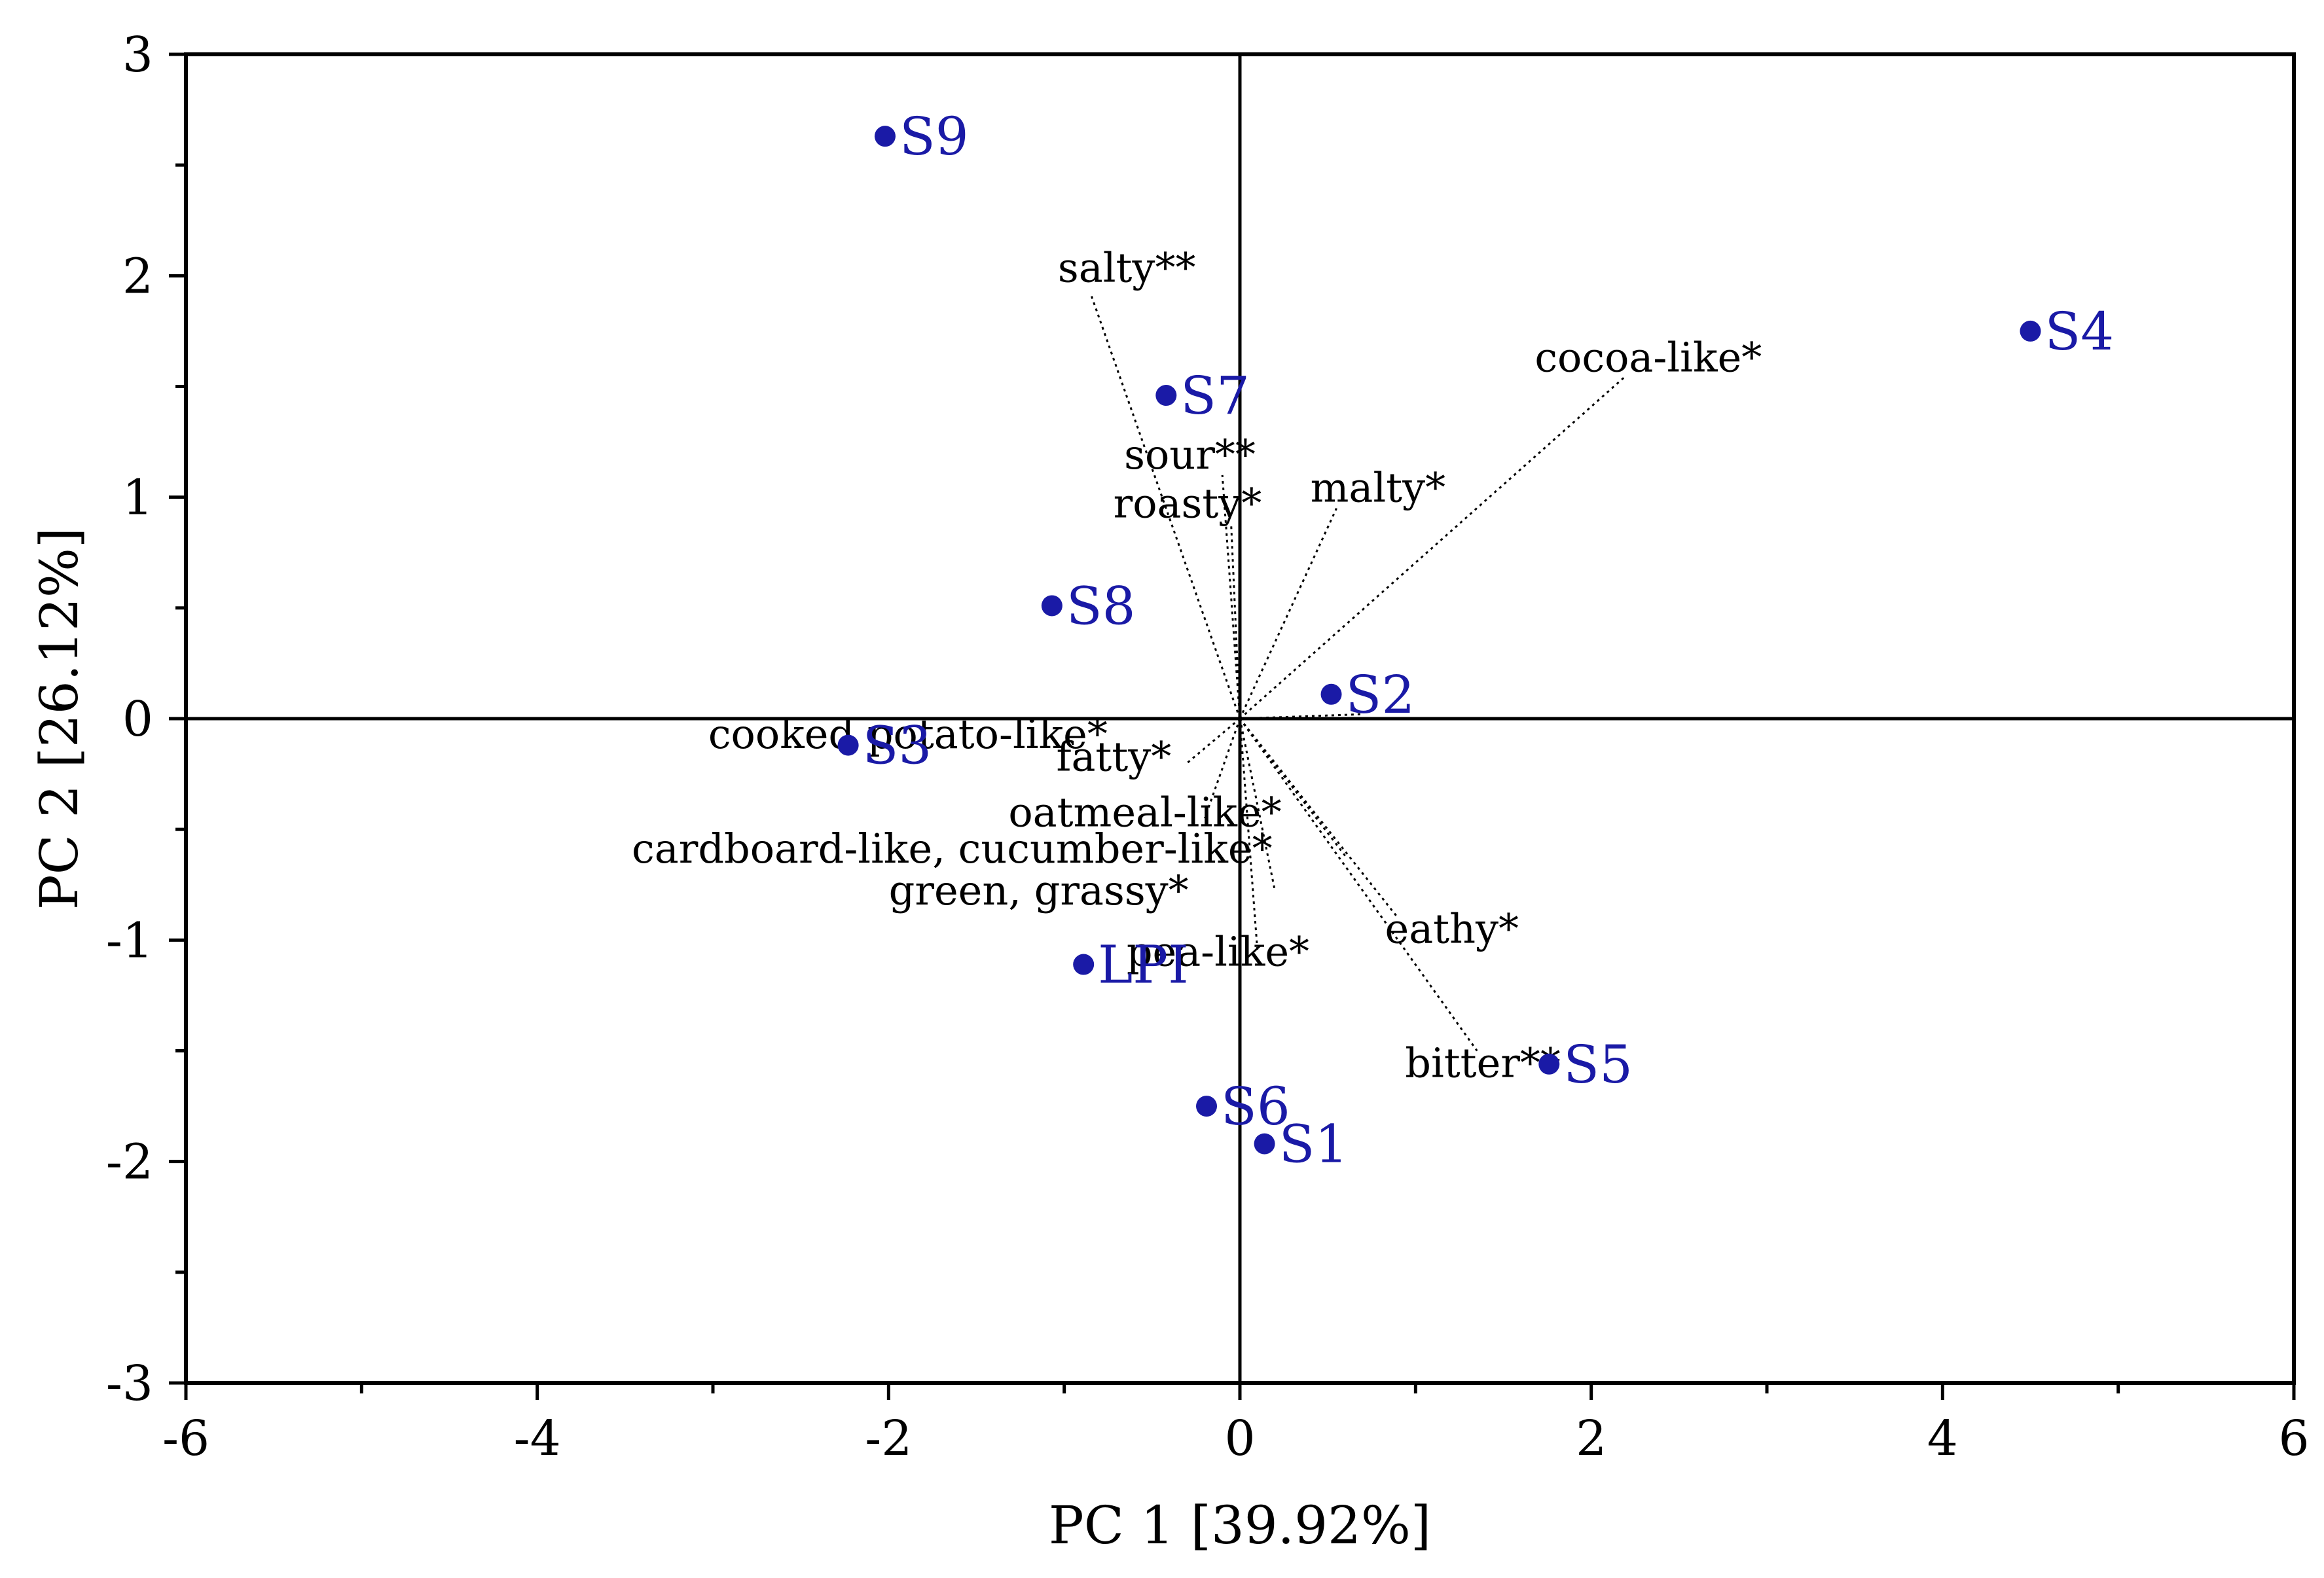 This screenshot has width=2324, height=1578. What do you see at coordinates (2080, 331) in the screenshot?
I see `score-label: S4` at bounding box center [2080, 331].